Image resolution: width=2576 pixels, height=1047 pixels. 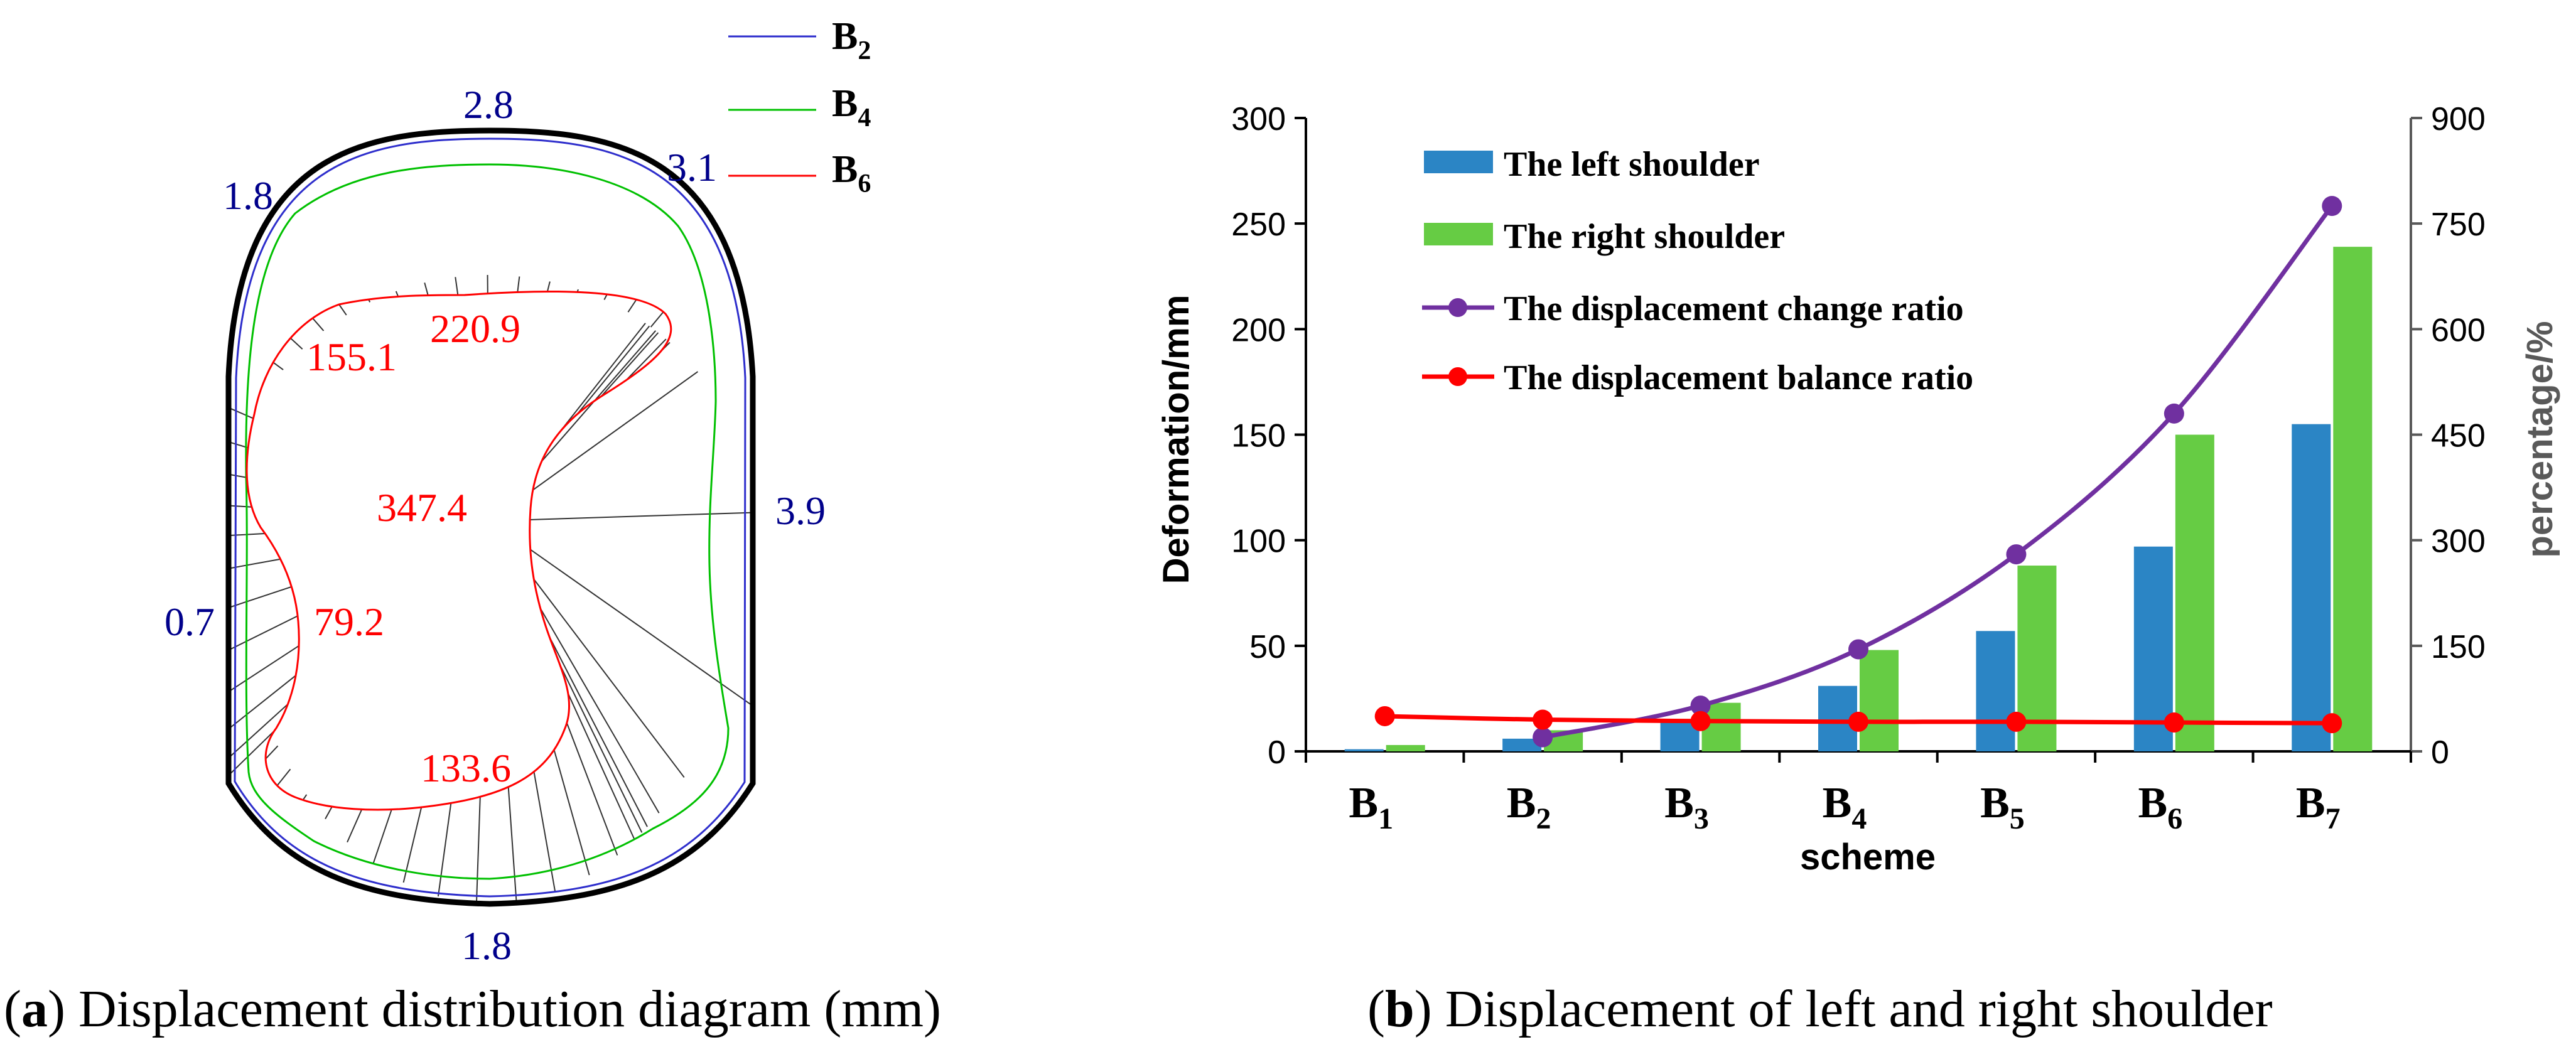 What do you see at coordinates (1371, 807) in the screenshot?
I see `x-tick-label: B1` at bounding box center [1371, 807].